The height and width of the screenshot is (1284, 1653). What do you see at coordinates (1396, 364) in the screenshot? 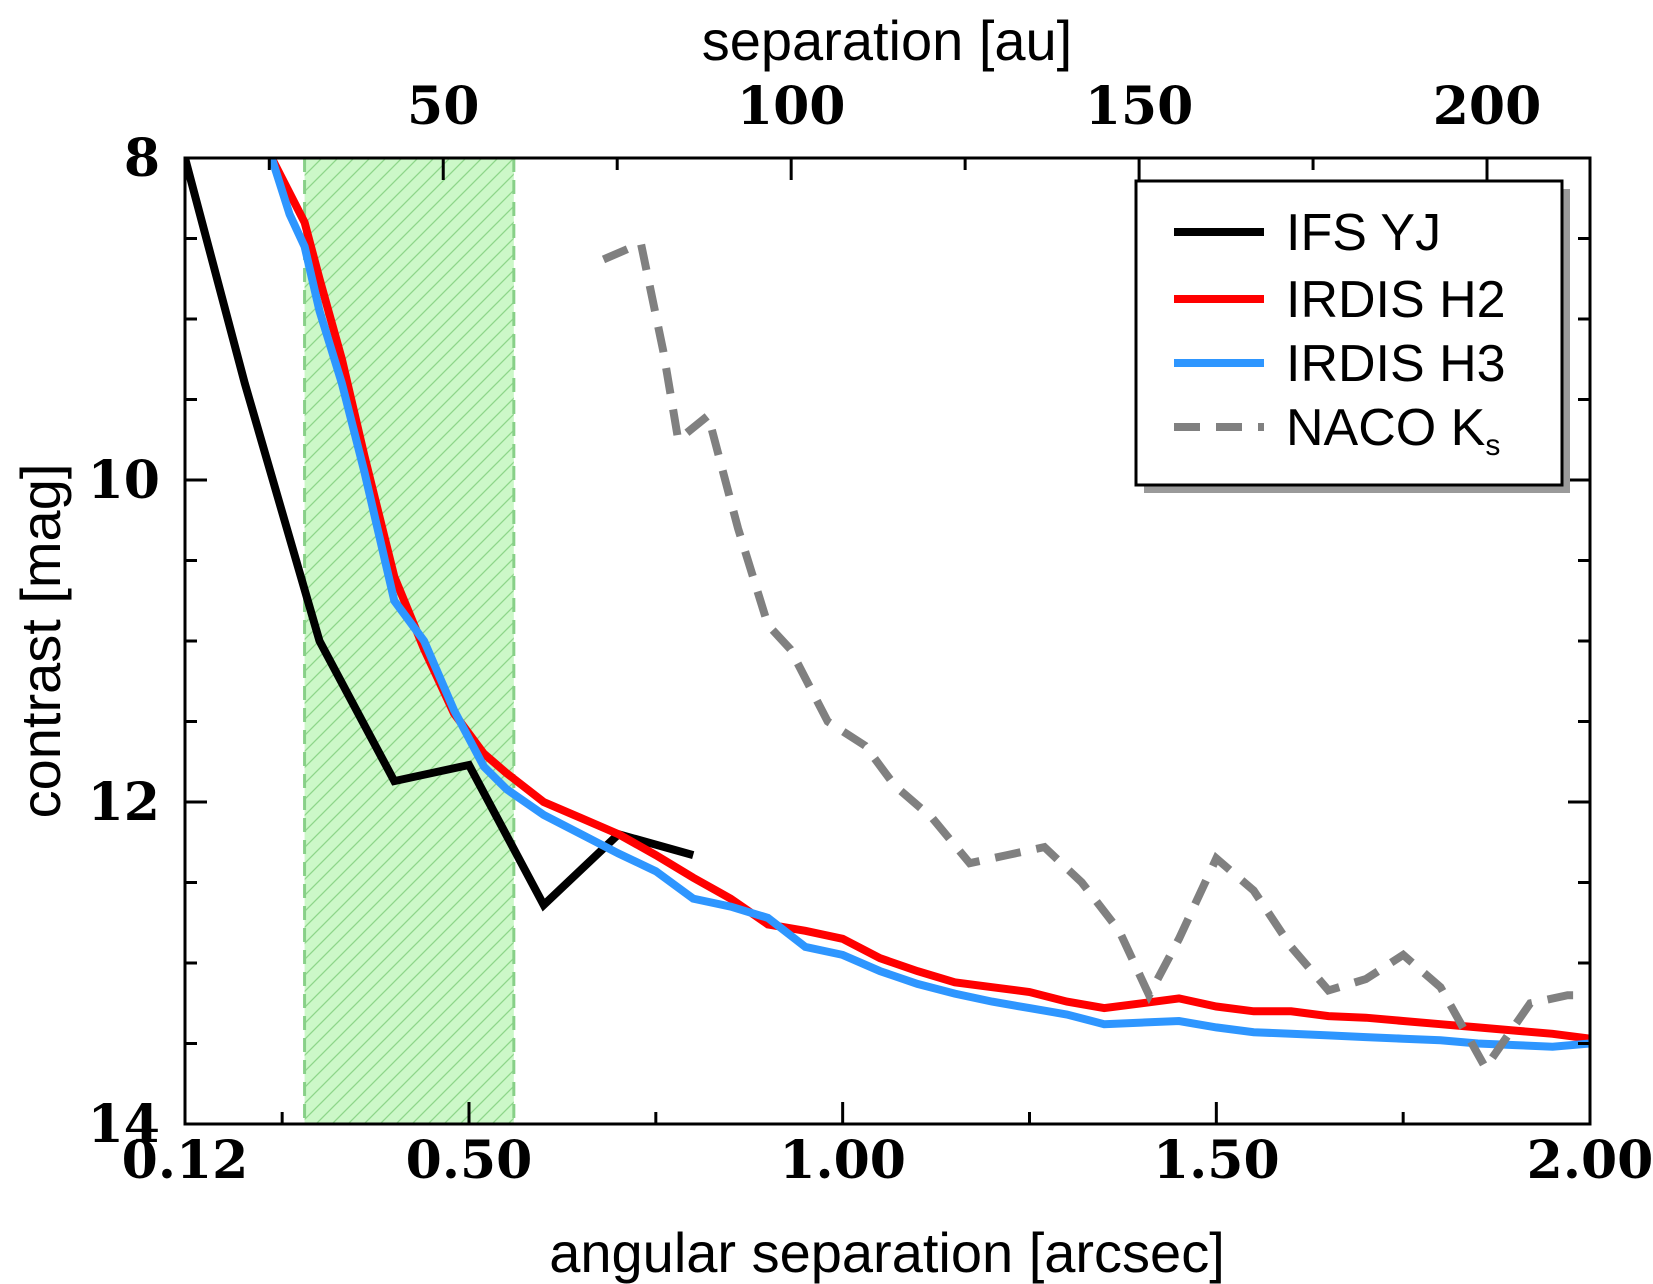
I see `legend-label-irdis-h3: IRDIS H3` at bounding box center [1396, 364].